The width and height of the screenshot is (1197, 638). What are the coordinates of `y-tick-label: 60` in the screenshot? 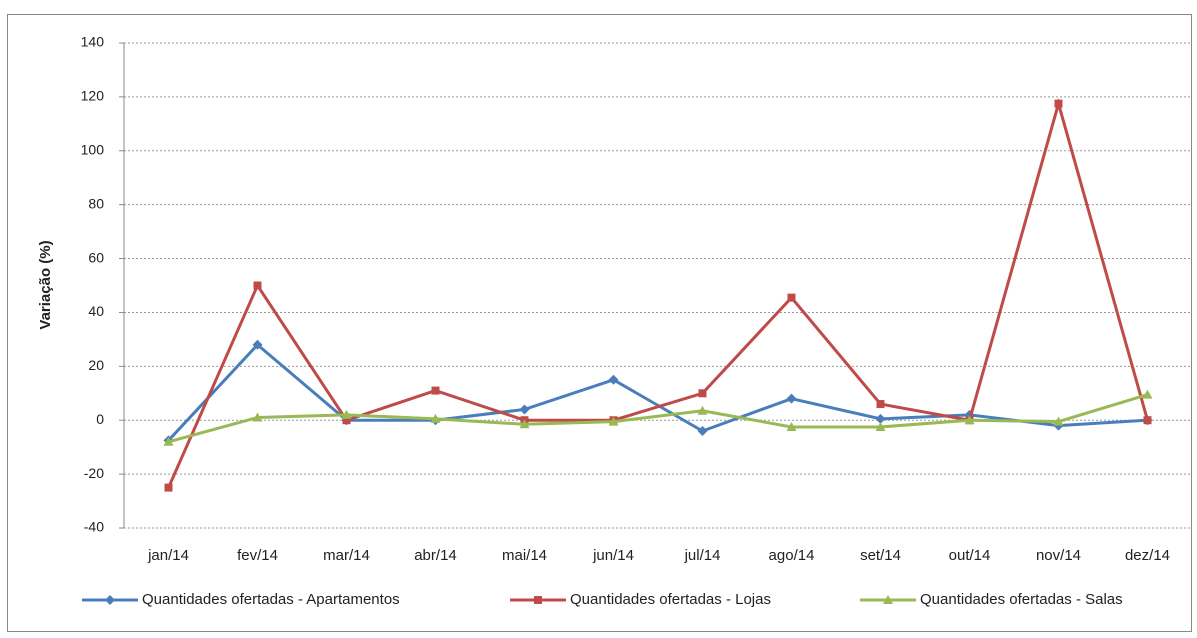 It's located at (96, 257).